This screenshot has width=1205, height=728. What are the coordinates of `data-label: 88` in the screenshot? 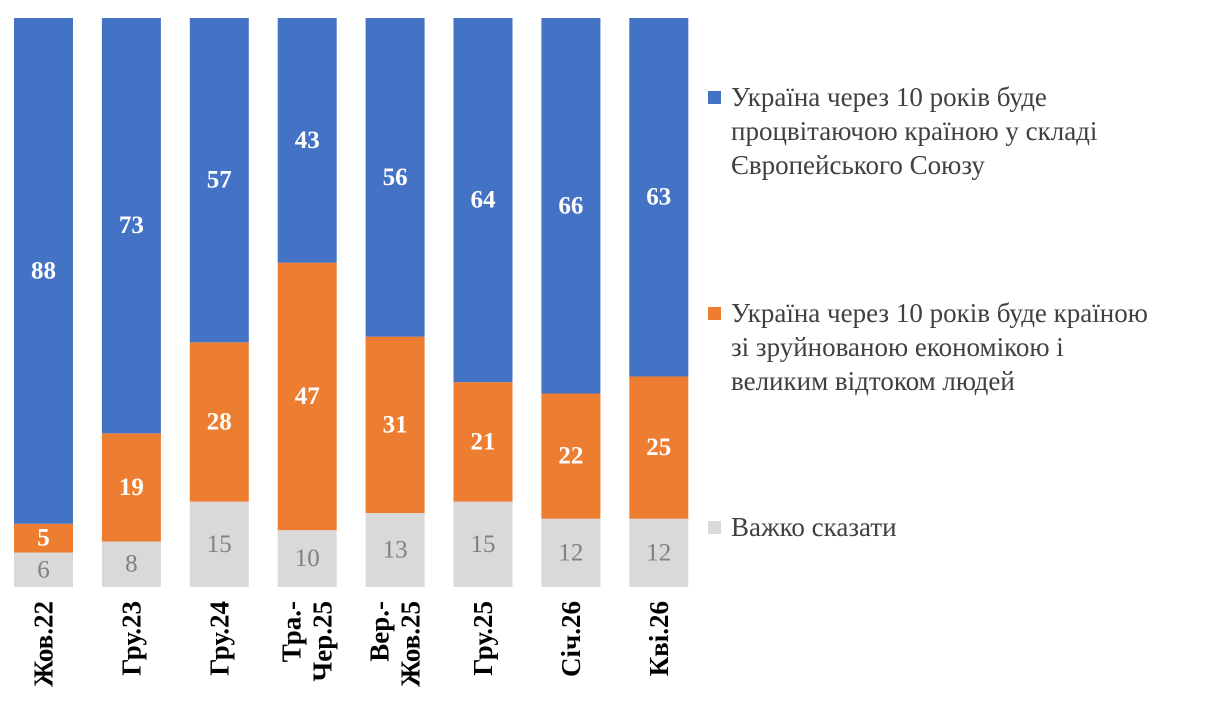 It's located at (43, 270).